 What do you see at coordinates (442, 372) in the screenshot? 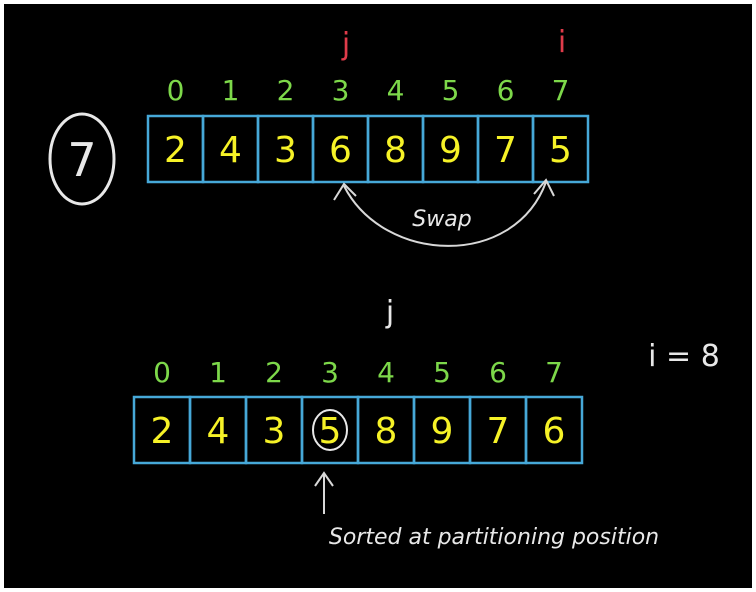
I see `bot-index-5: 5` at bounding box center [442, 372].